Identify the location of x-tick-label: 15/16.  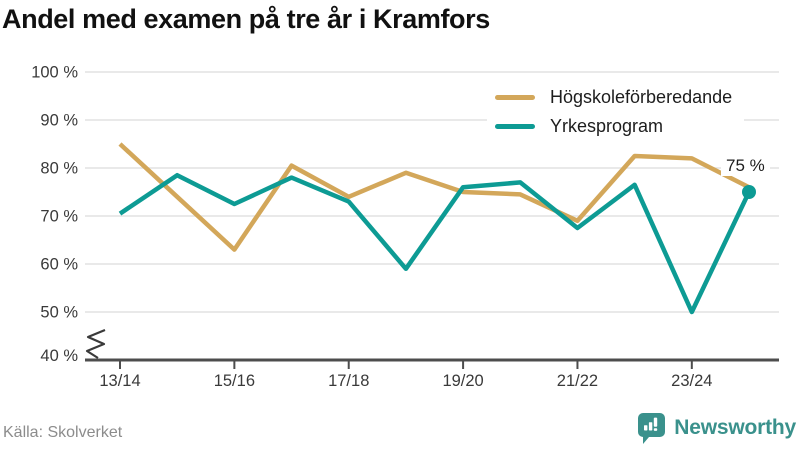
(234, 381).